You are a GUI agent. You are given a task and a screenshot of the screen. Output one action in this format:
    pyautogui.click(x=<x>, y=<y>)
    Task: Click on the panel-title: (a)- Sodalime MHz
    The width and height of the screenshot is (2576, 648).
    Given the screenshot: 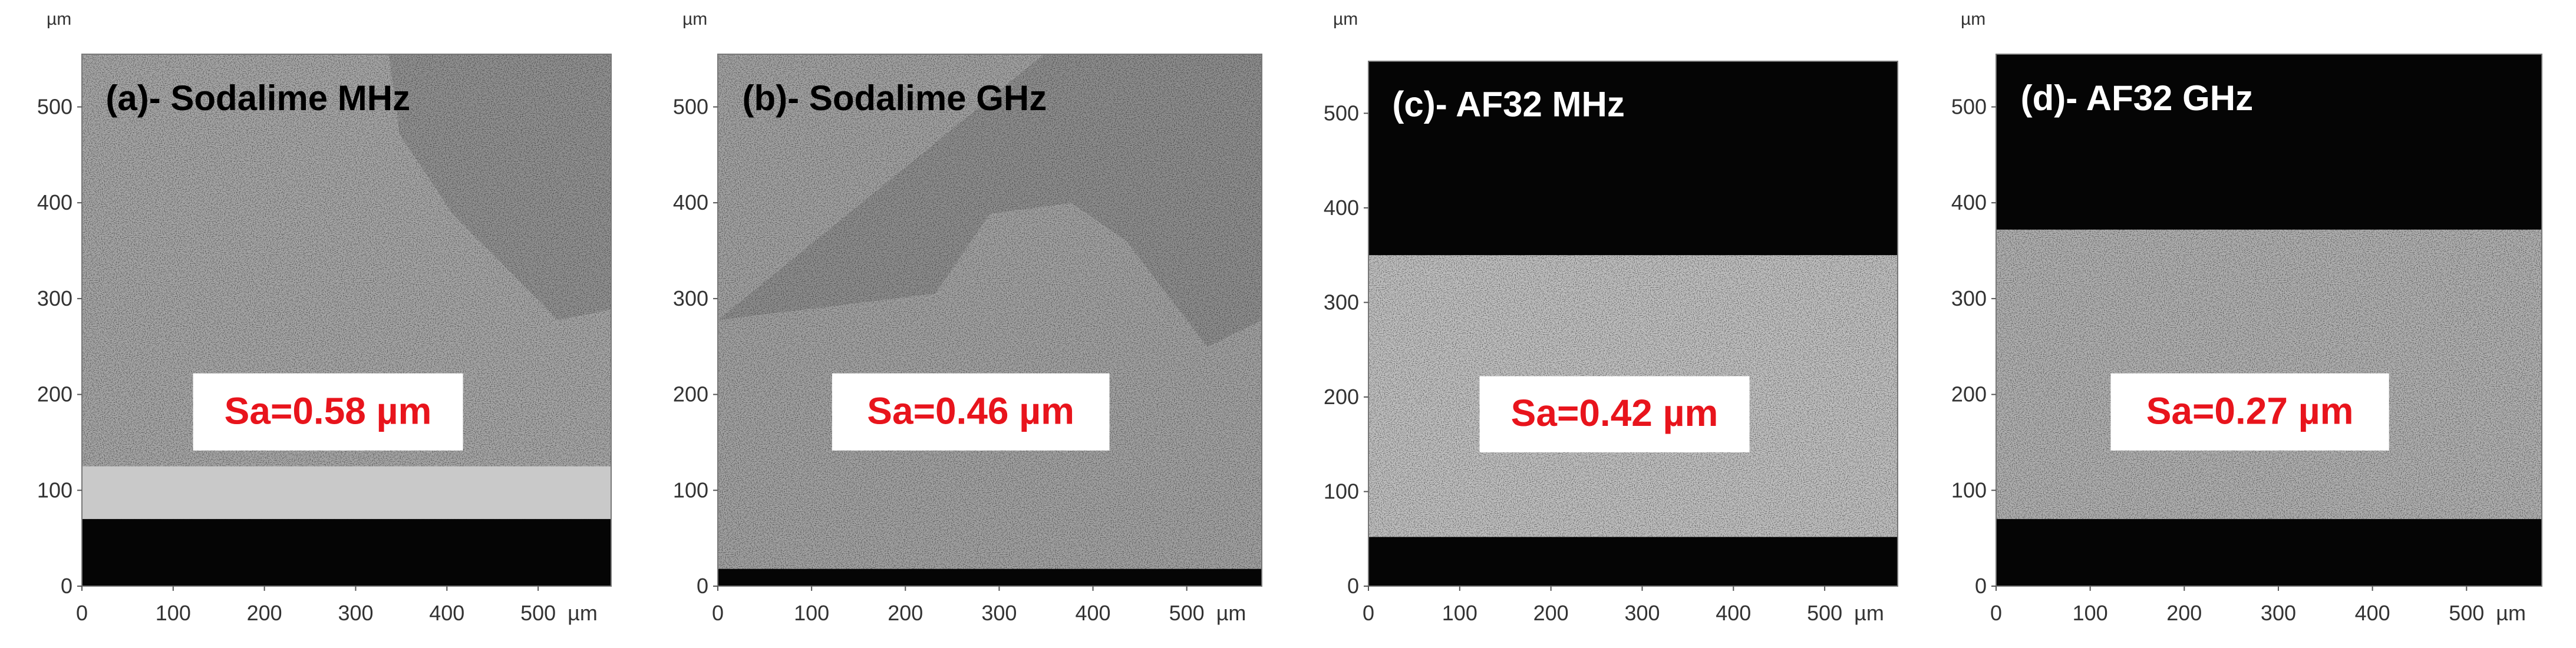 What is the action you would take?
    pyautogui.click(x=258, y=98)
    